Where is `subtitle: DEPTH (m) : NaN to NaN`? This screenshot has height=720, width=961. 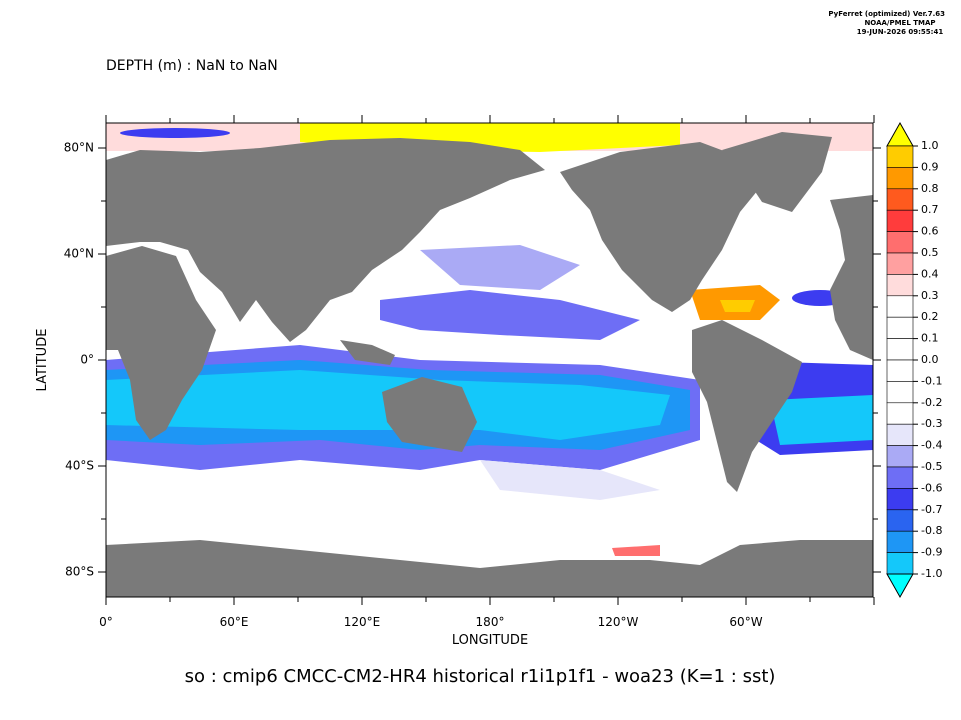 subtitle: DEPTH (m) : NaN to NaN is located at coordinates (192, 66).